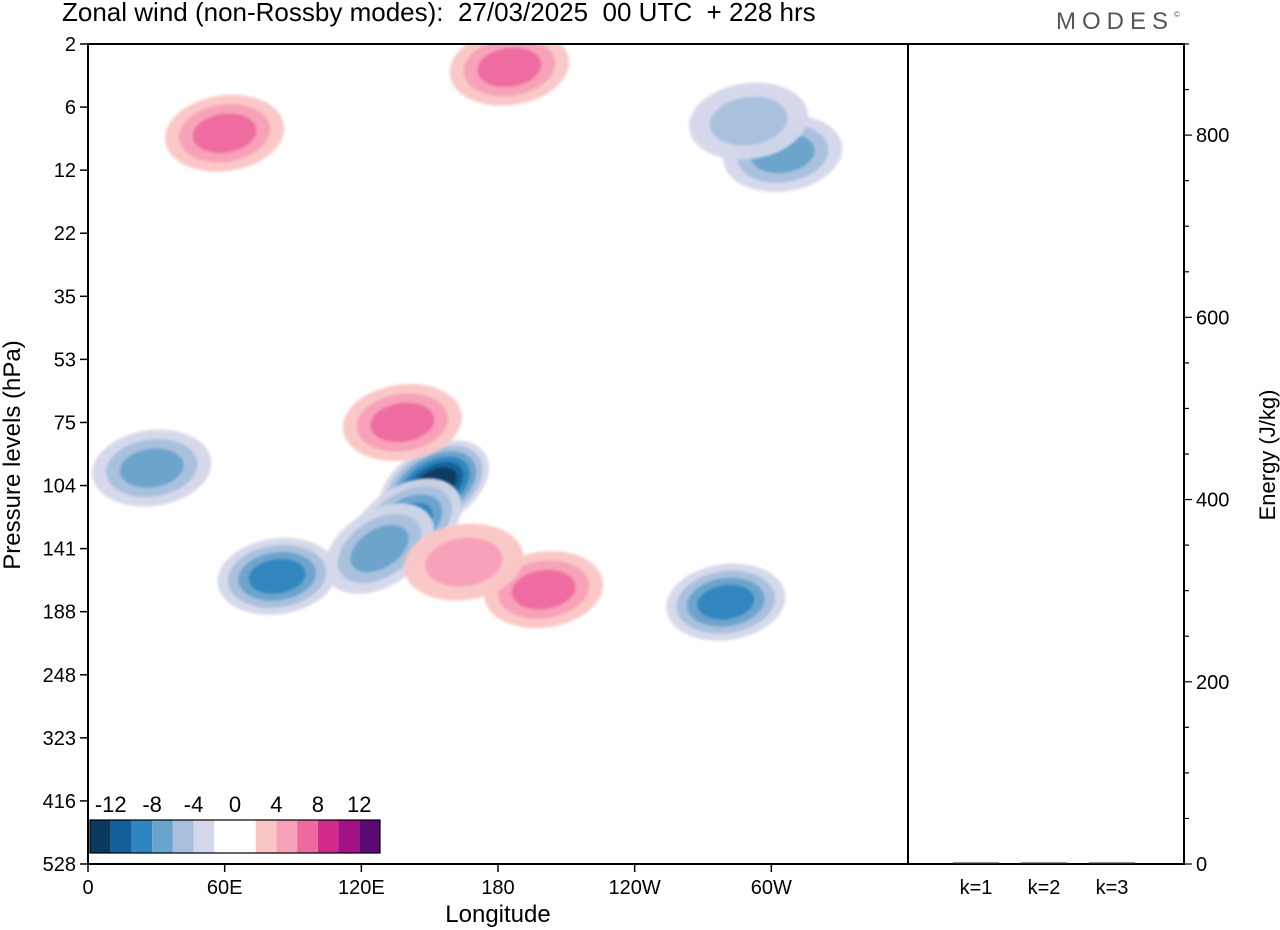 The image size is (1280, 930). What do you see at coordinates (65, 360) in the screenshot?
I see `y-tick-label: 53` at bounding box center [65, 360].